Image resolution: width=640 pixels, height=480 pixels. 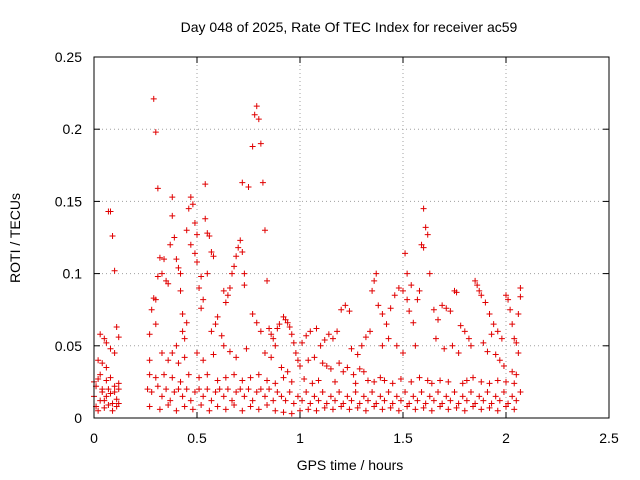 What do you see at coordinates (300, 438) in the screenshot?
I see `x-tick-label: 1` at bounding box center [300, 438].